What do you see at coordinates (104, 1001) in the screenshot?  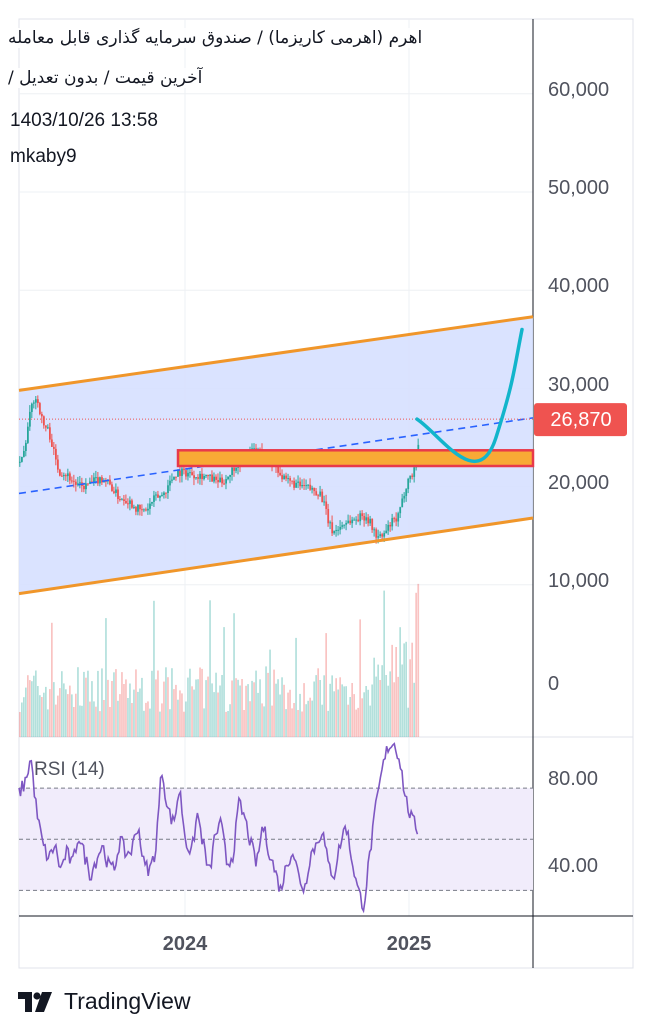 I see `tradingview-brand: TradingView` at bounding box center [104, 1001].